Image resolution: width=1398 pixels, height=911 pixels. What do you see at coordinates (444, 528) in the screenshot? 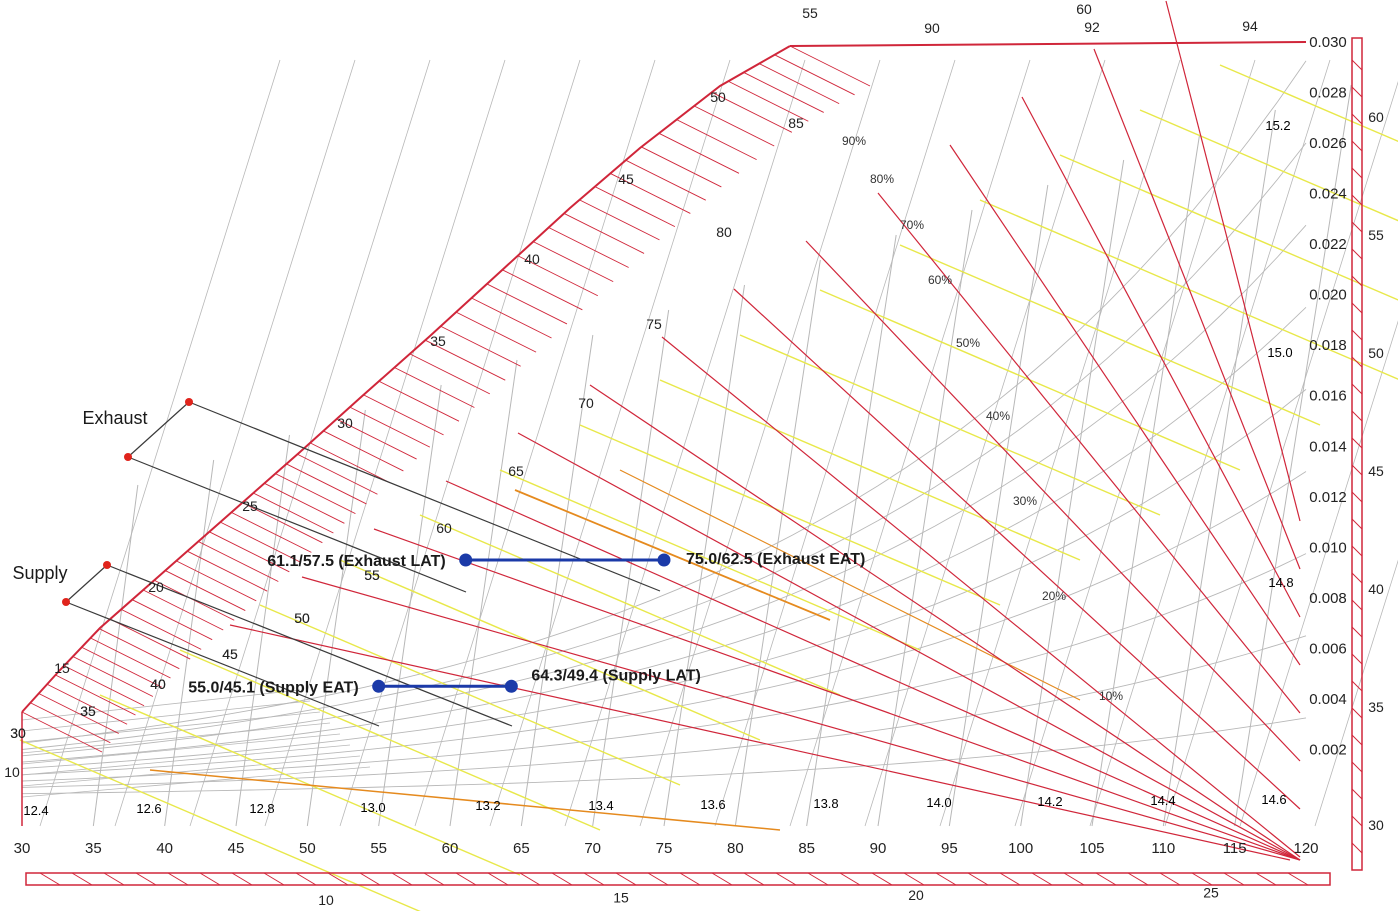
I see `saturation-label: 60` at bounding box center [444, 528].